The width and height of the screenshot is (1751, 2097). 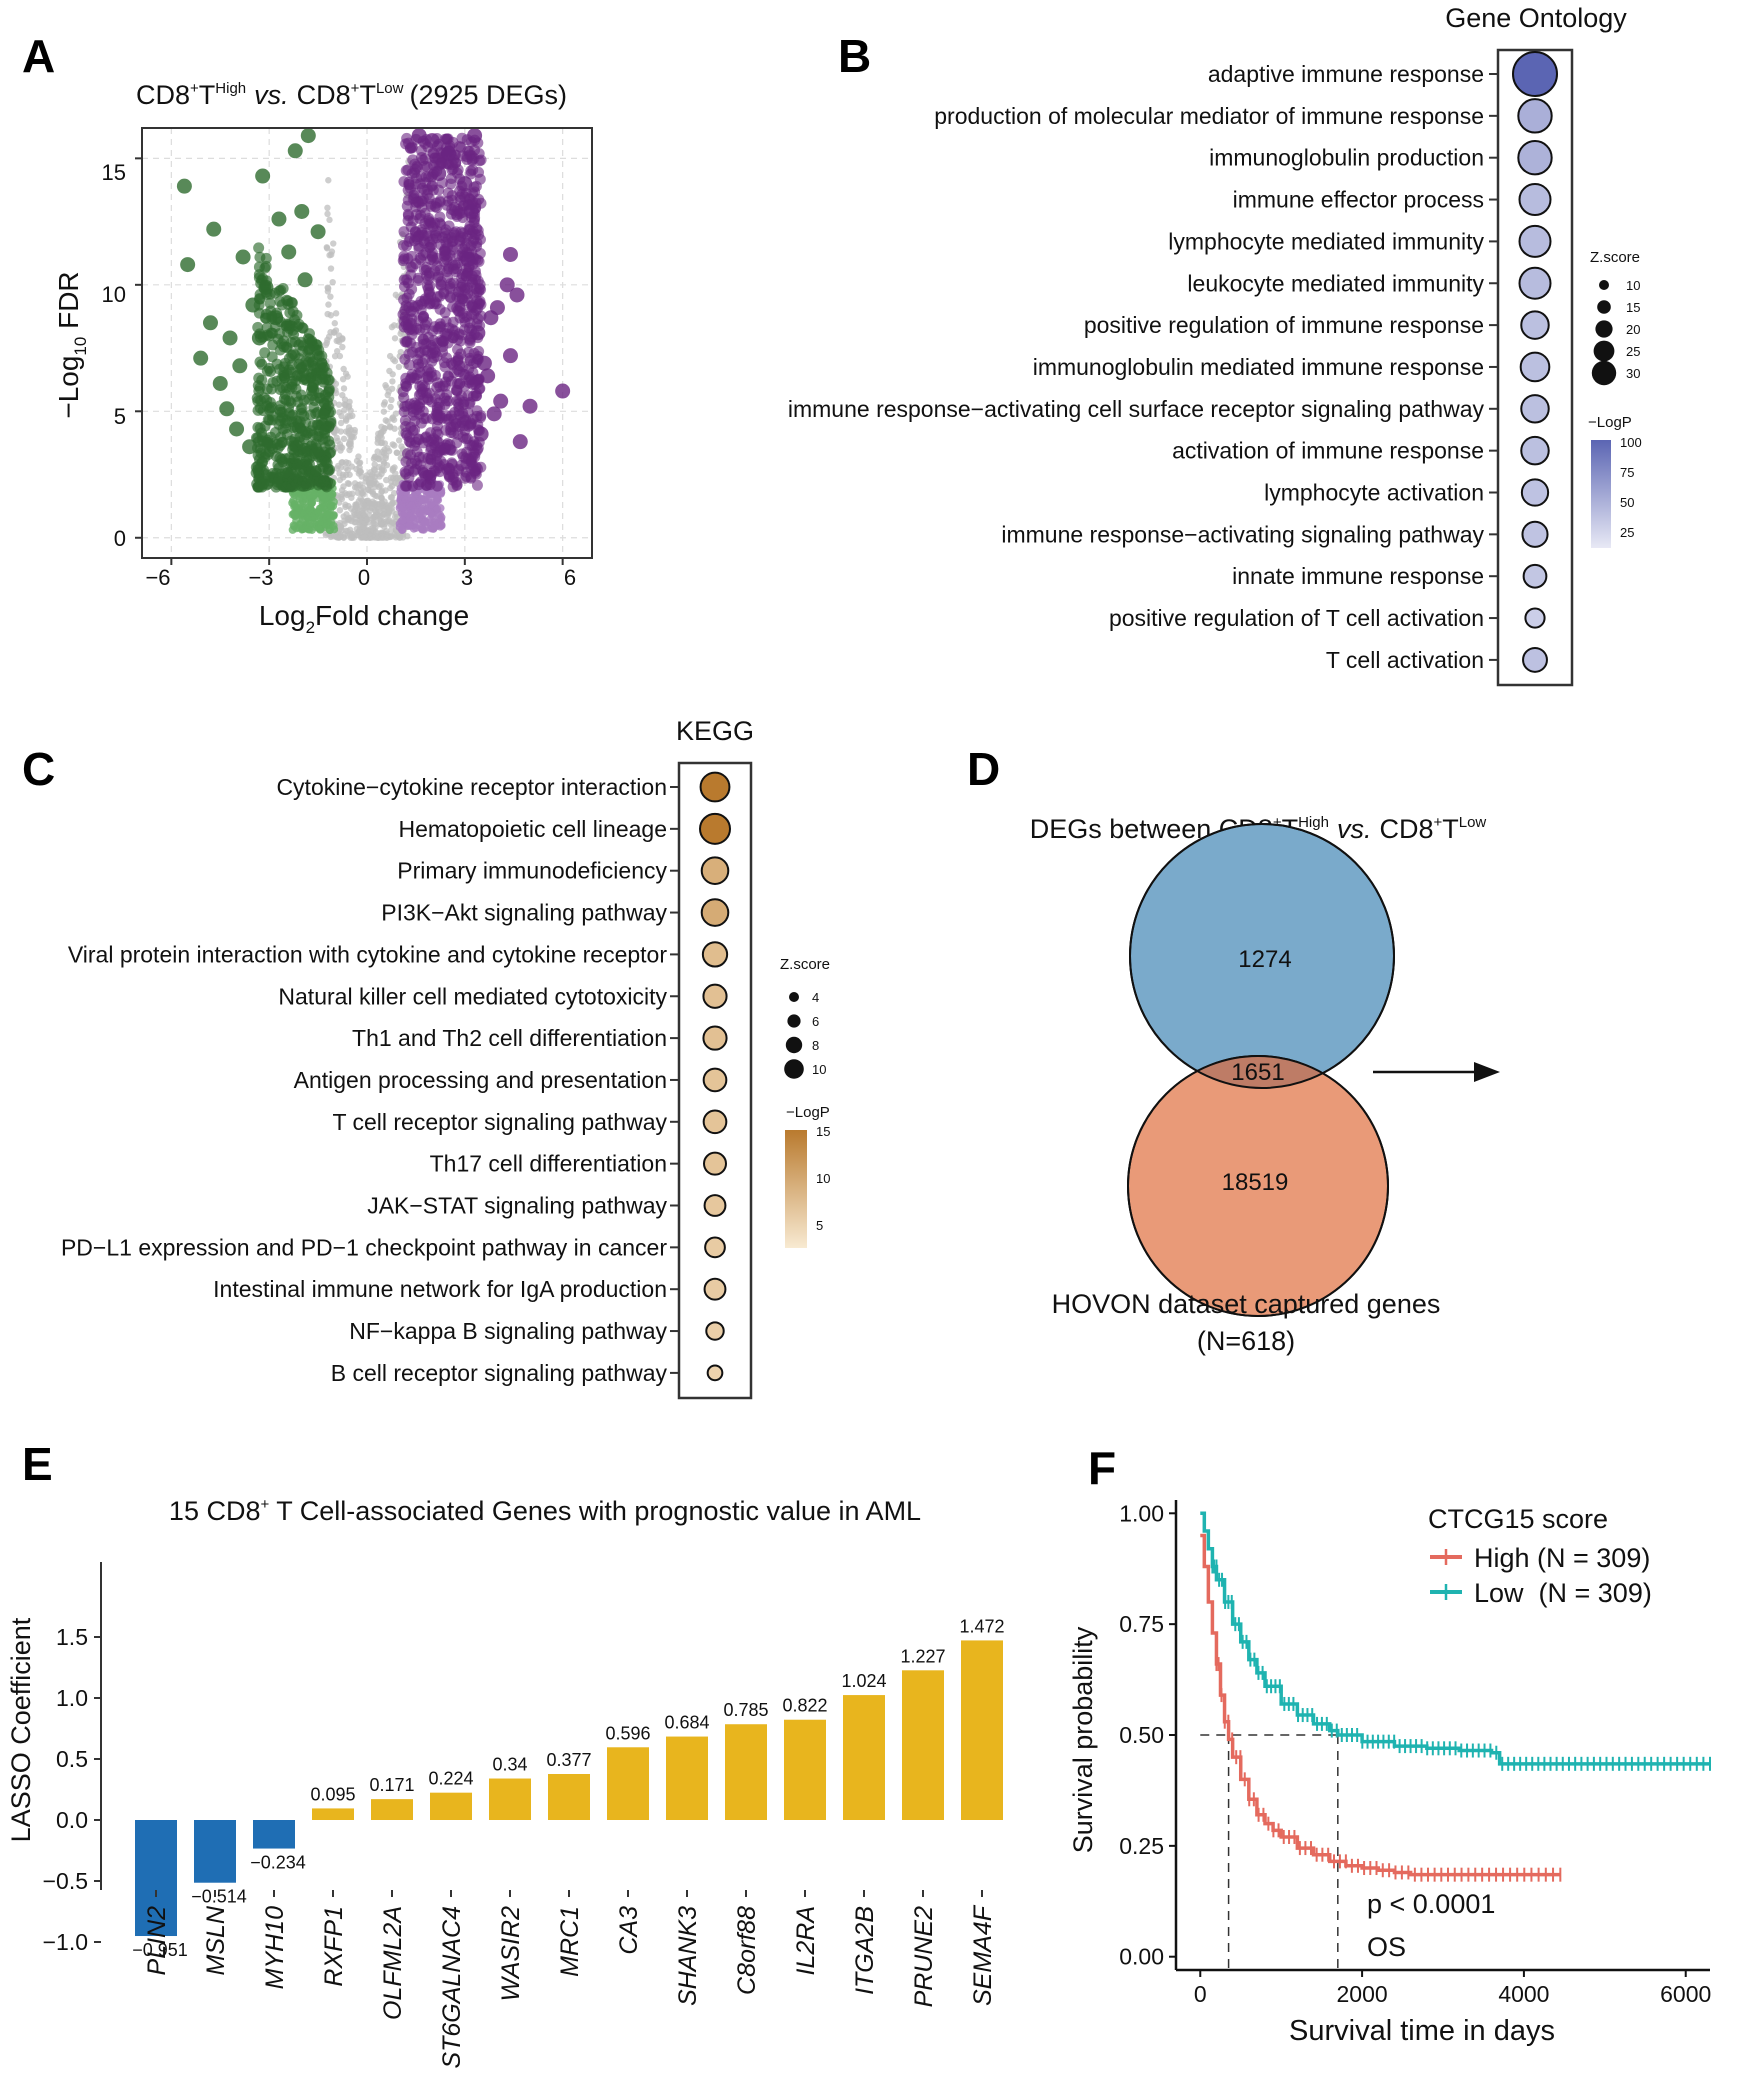 I want to click on kegg-term-label: Hematopoietic cell lineage, so click(x=533, y=829).